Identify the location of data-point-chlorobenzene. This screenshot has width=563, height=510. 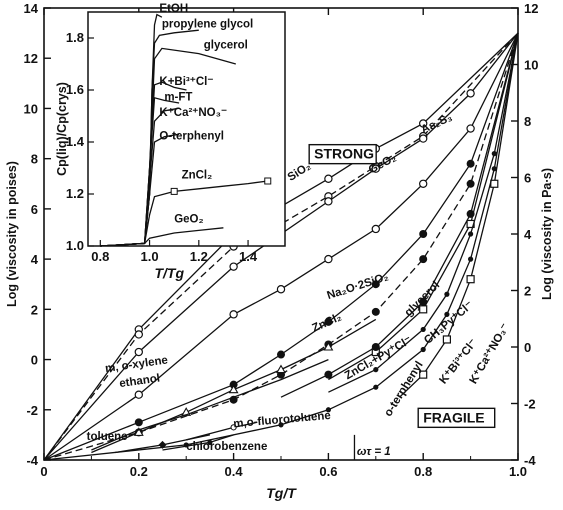
(210, 442).